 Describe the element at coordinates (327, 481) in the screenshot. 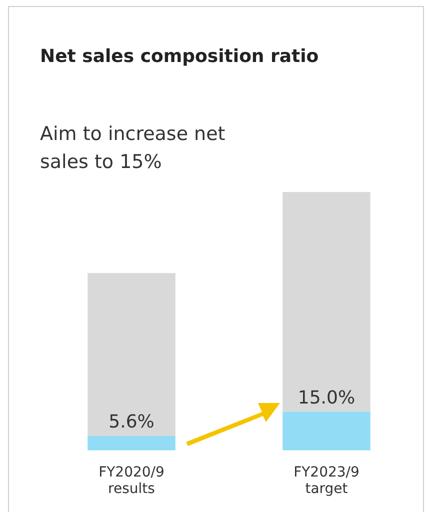

I see `x-tick-label: FY2023/9 target` at that location.